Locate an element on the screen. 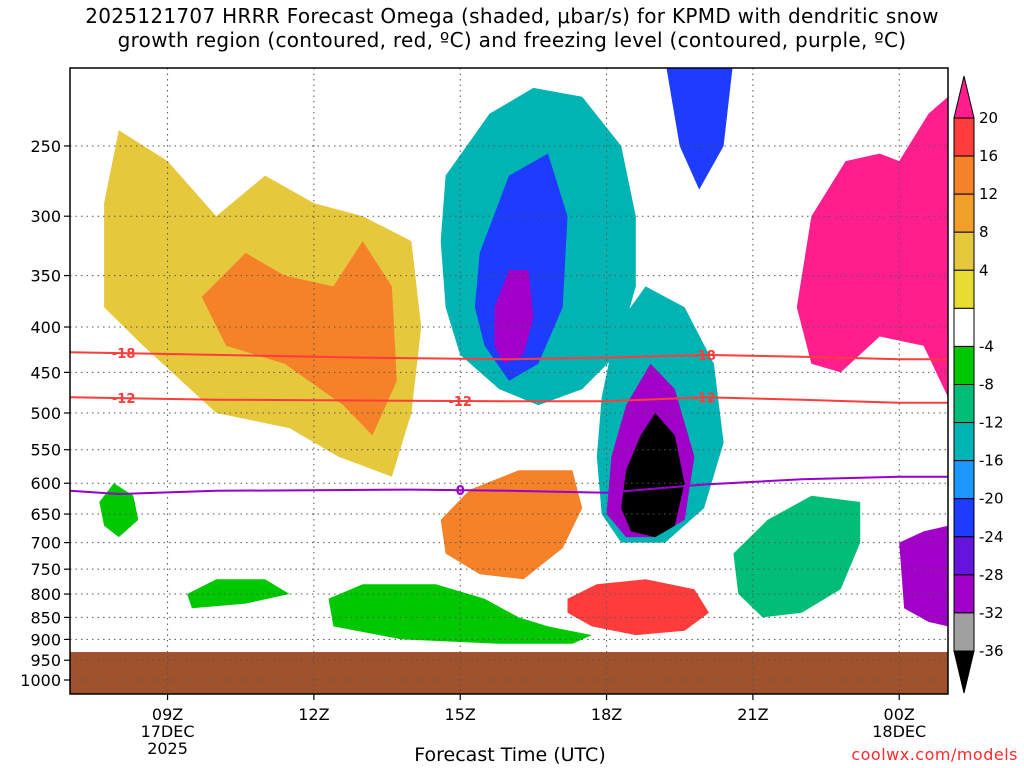 The height and width of the screenshot is (768, 1024). omega-region-upper-descent-right is located at coordinates (872, 247).